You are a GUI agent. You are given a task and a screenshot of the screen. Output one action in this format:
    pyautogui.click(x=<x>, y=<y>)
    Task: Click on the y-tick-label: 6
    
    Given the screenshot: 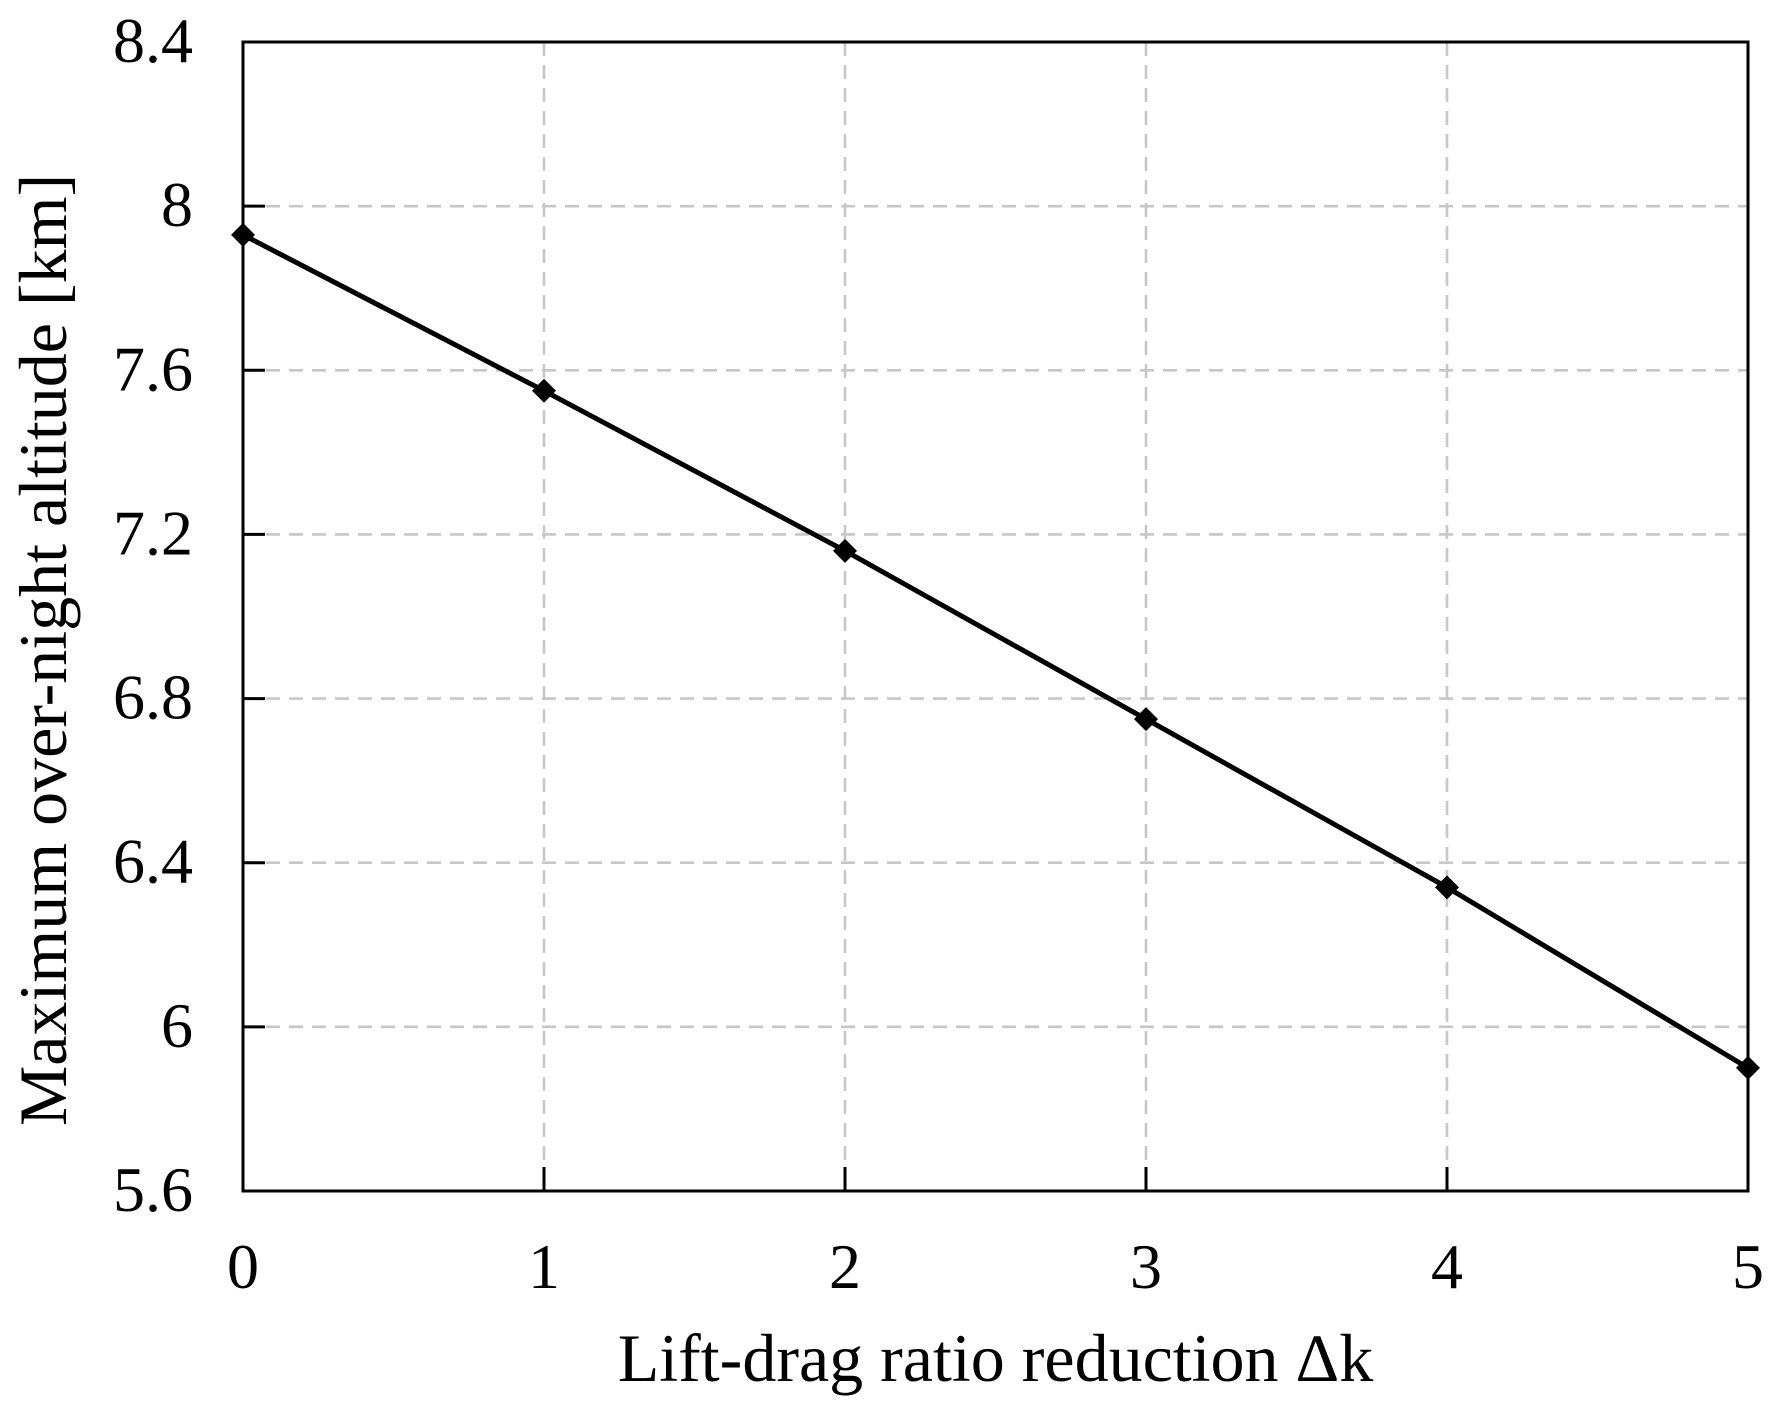 What is the action you would take?
    pyautogui.click(x=177, y=1025)
    